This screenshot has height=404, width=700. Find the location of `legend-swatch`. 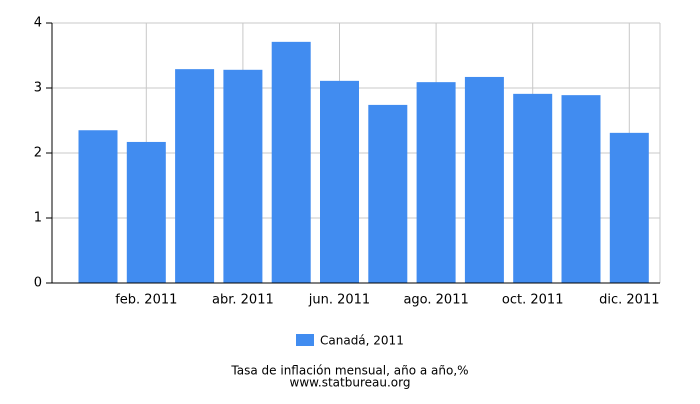

legend-swatch is located at coordinates (305, 340).